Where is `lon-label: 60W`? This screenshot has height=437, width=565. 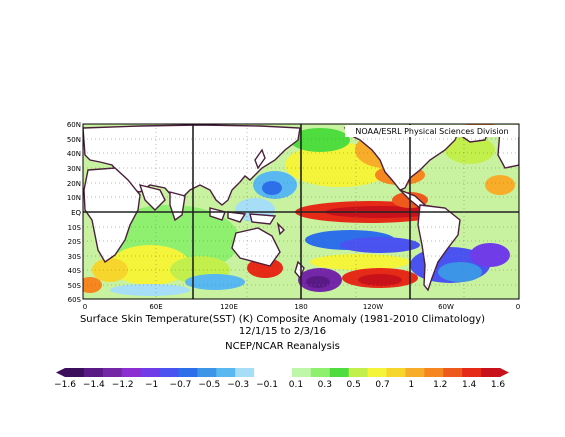 lon-label: 60W is located at coordinates (446, 307).